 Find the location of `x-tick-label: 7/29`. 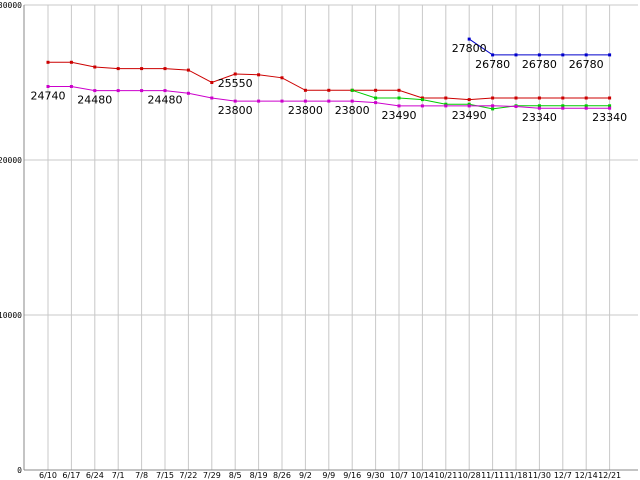

x-tick-label: 7/29 is located at coordinates (212, 475).